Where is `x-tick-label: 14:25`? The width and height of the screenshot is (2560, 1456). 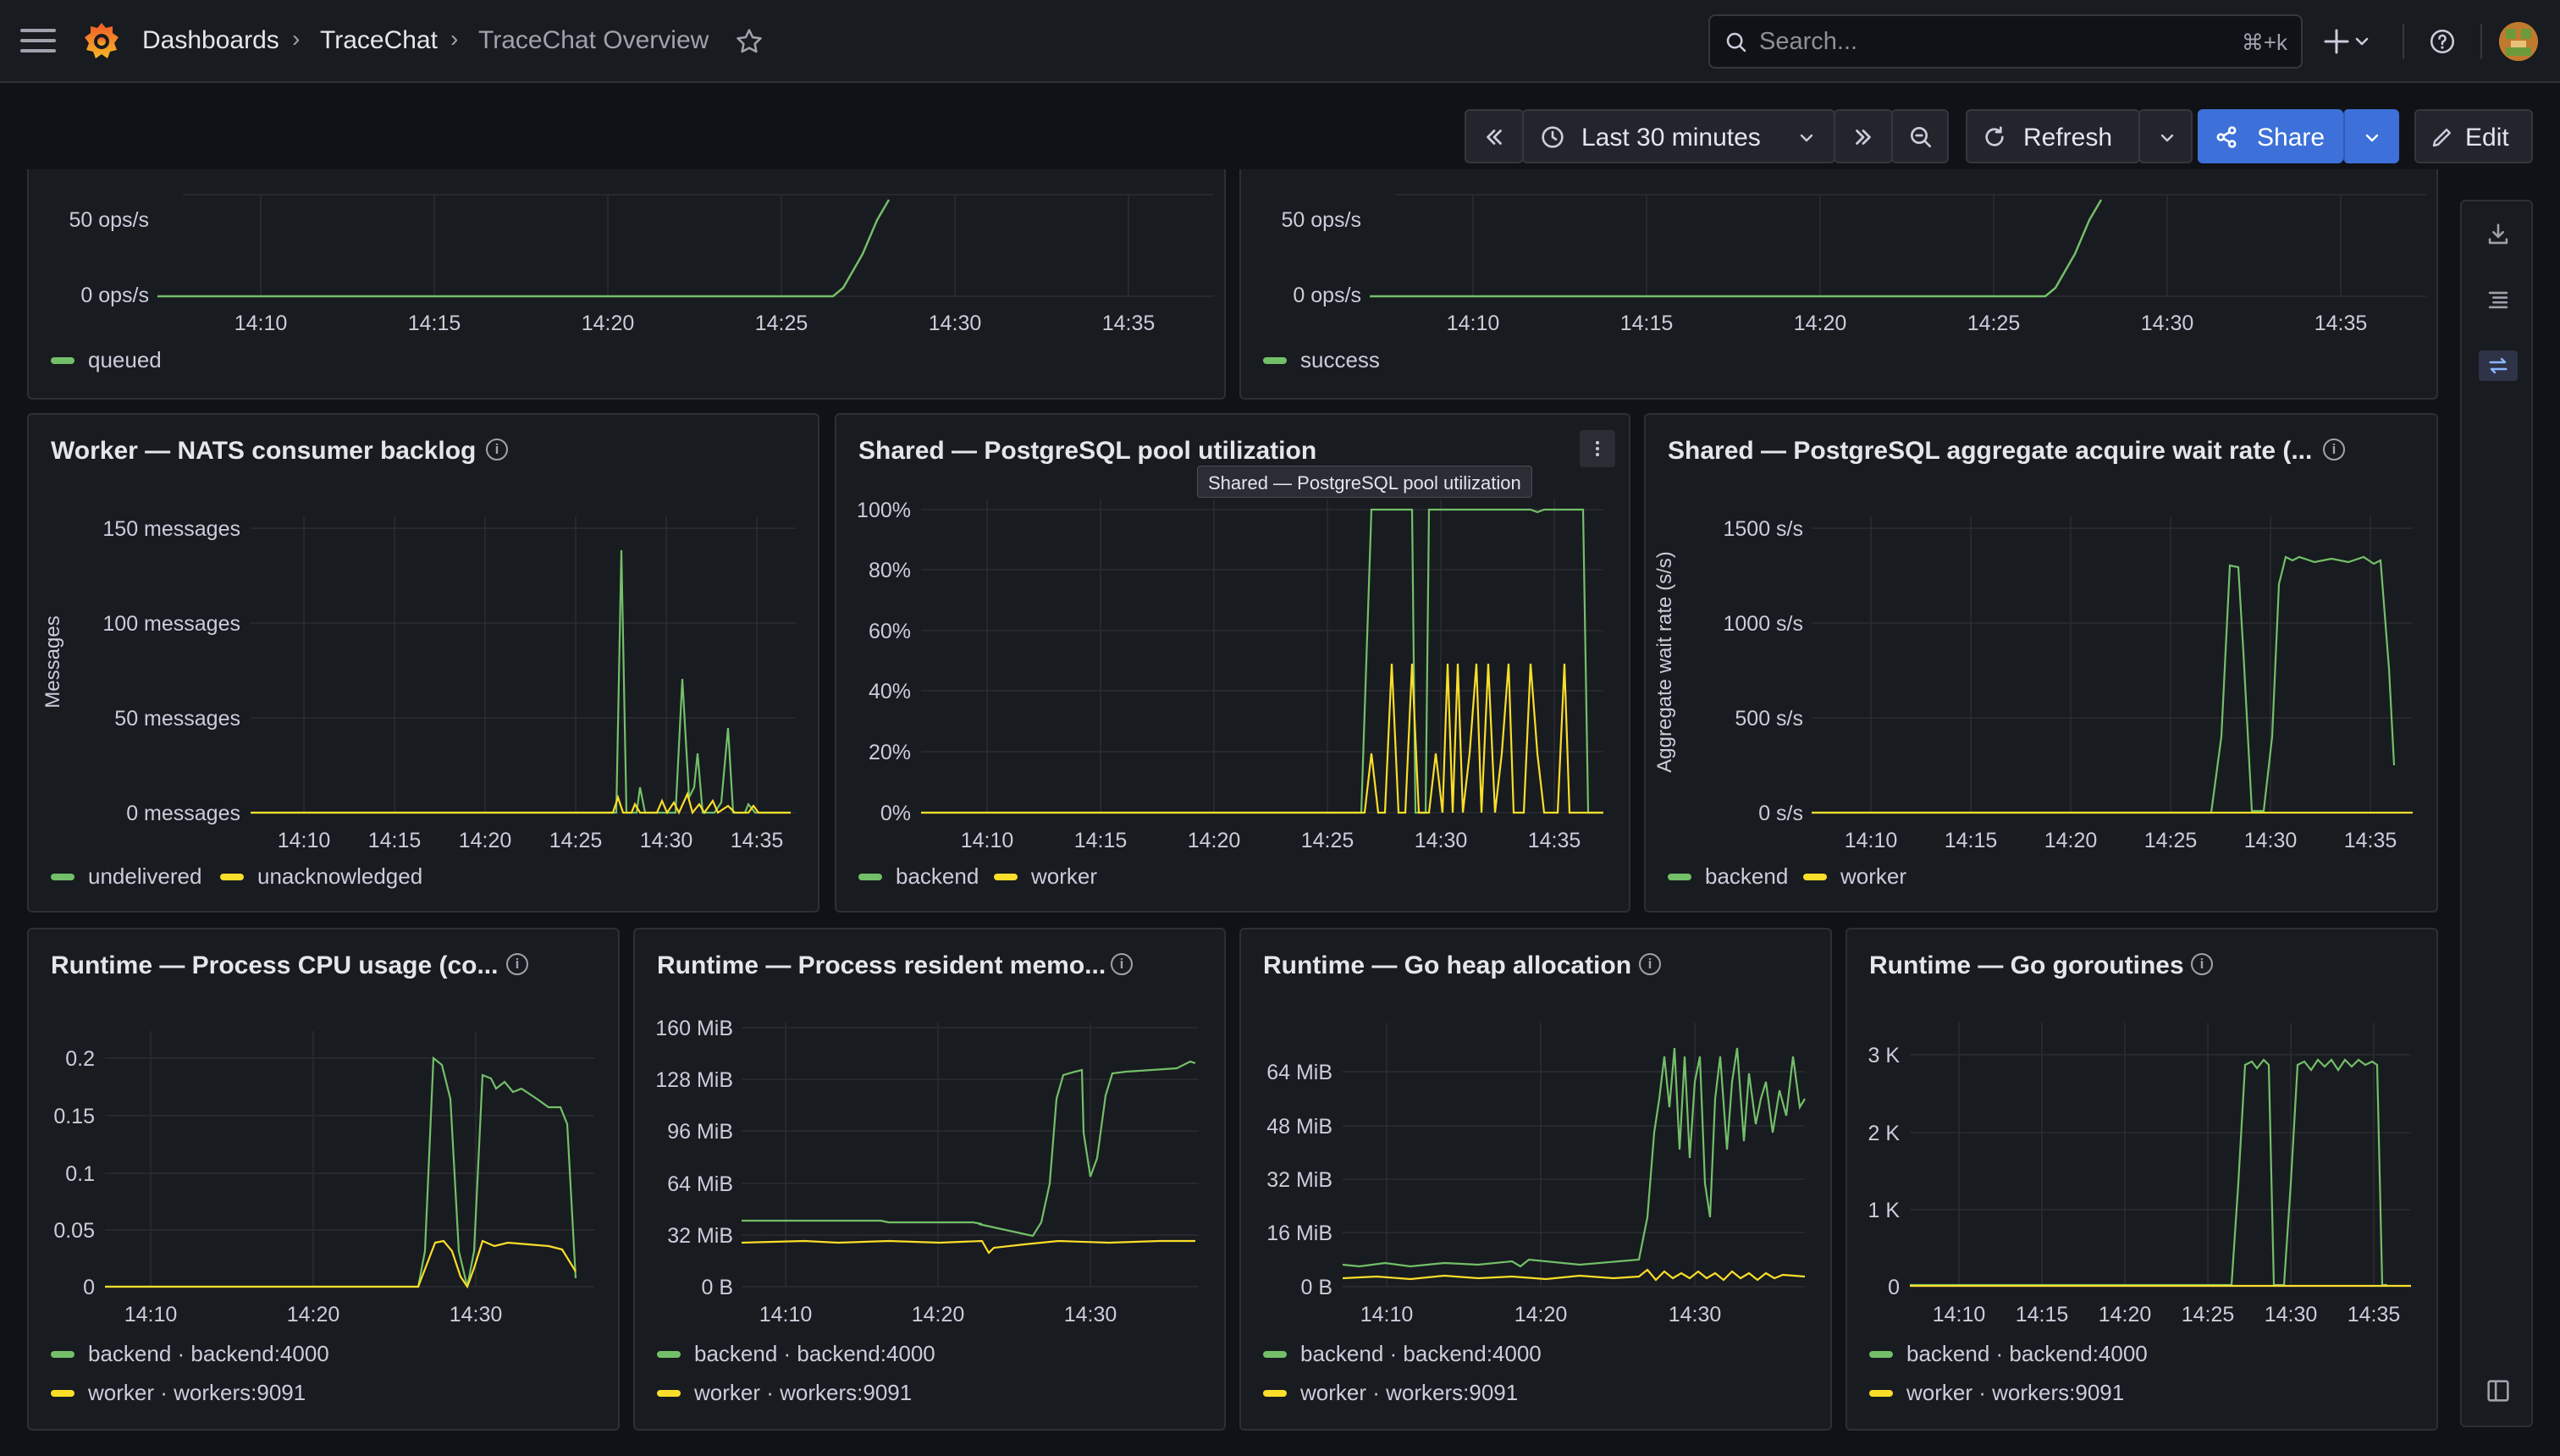 x-tick-label: 14:25 is located at coordinates (1327, 840).